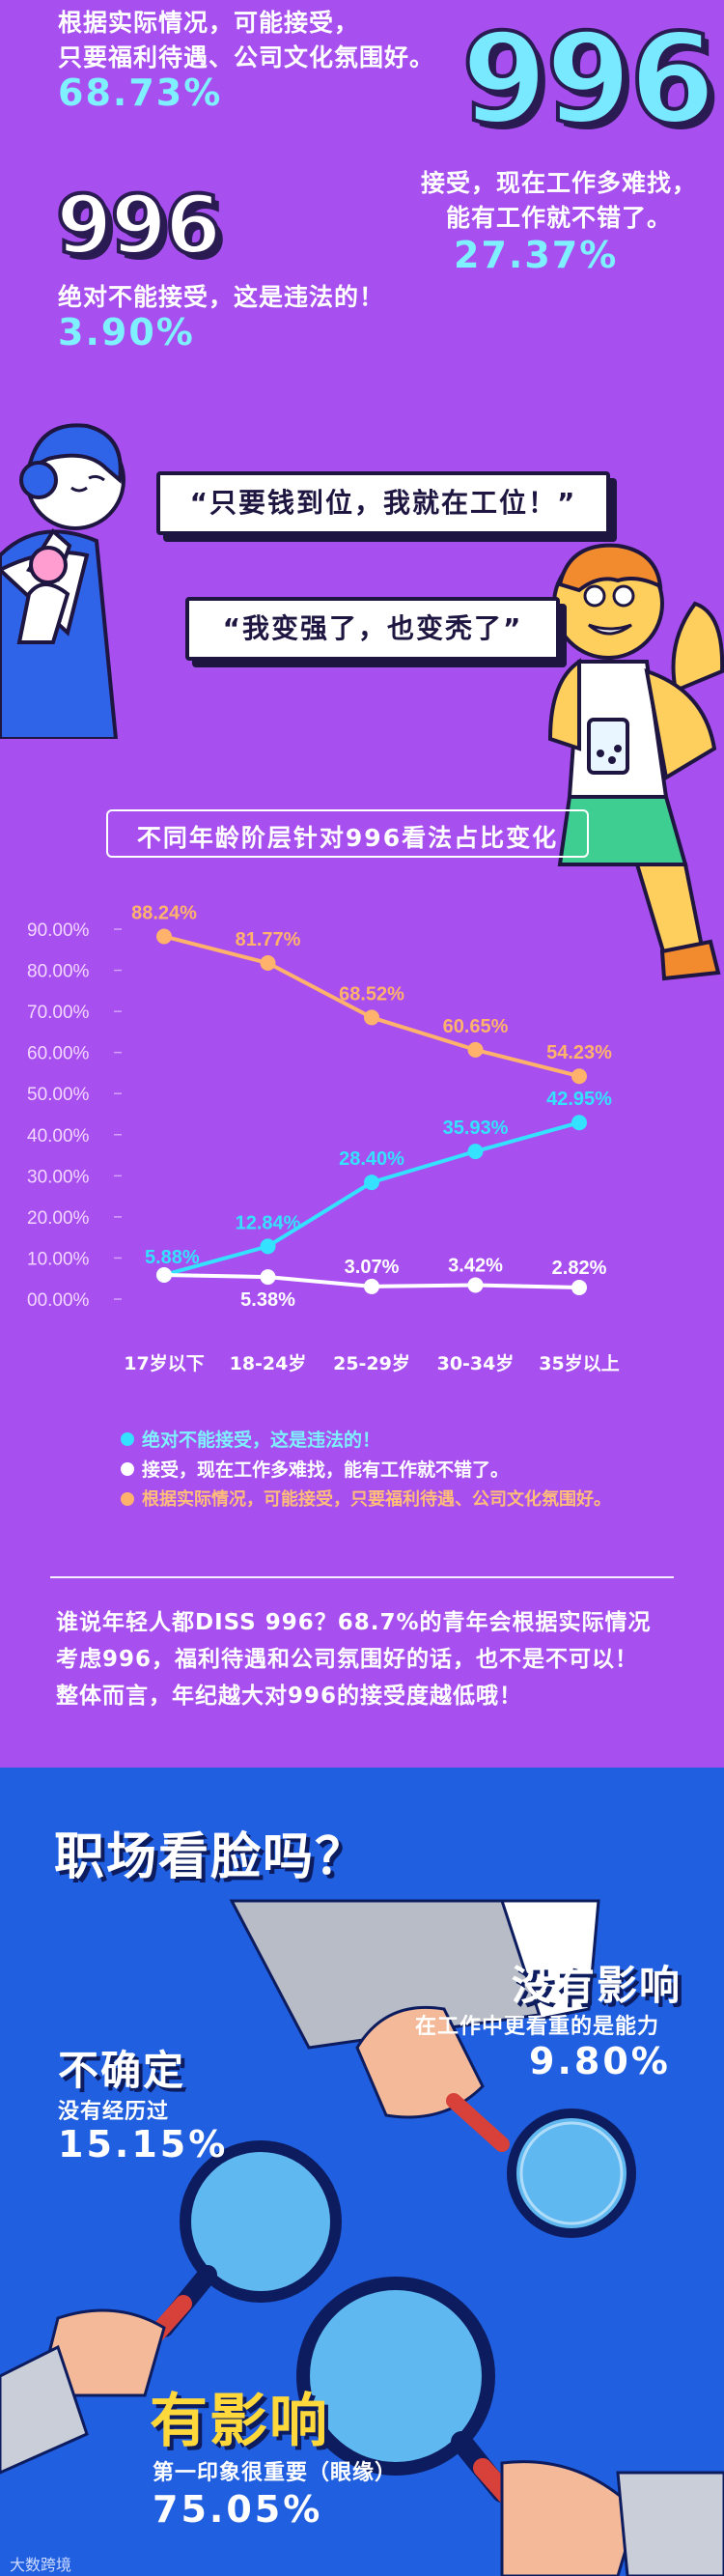 Image resolution: width=724 pixels, height=2576 pixels. What do you see at coordinates (383, 503) in the screenshot?
I see `speech-bubble-1: “只要钱到位，我就在工位！”` at bounding box center [383, 503].